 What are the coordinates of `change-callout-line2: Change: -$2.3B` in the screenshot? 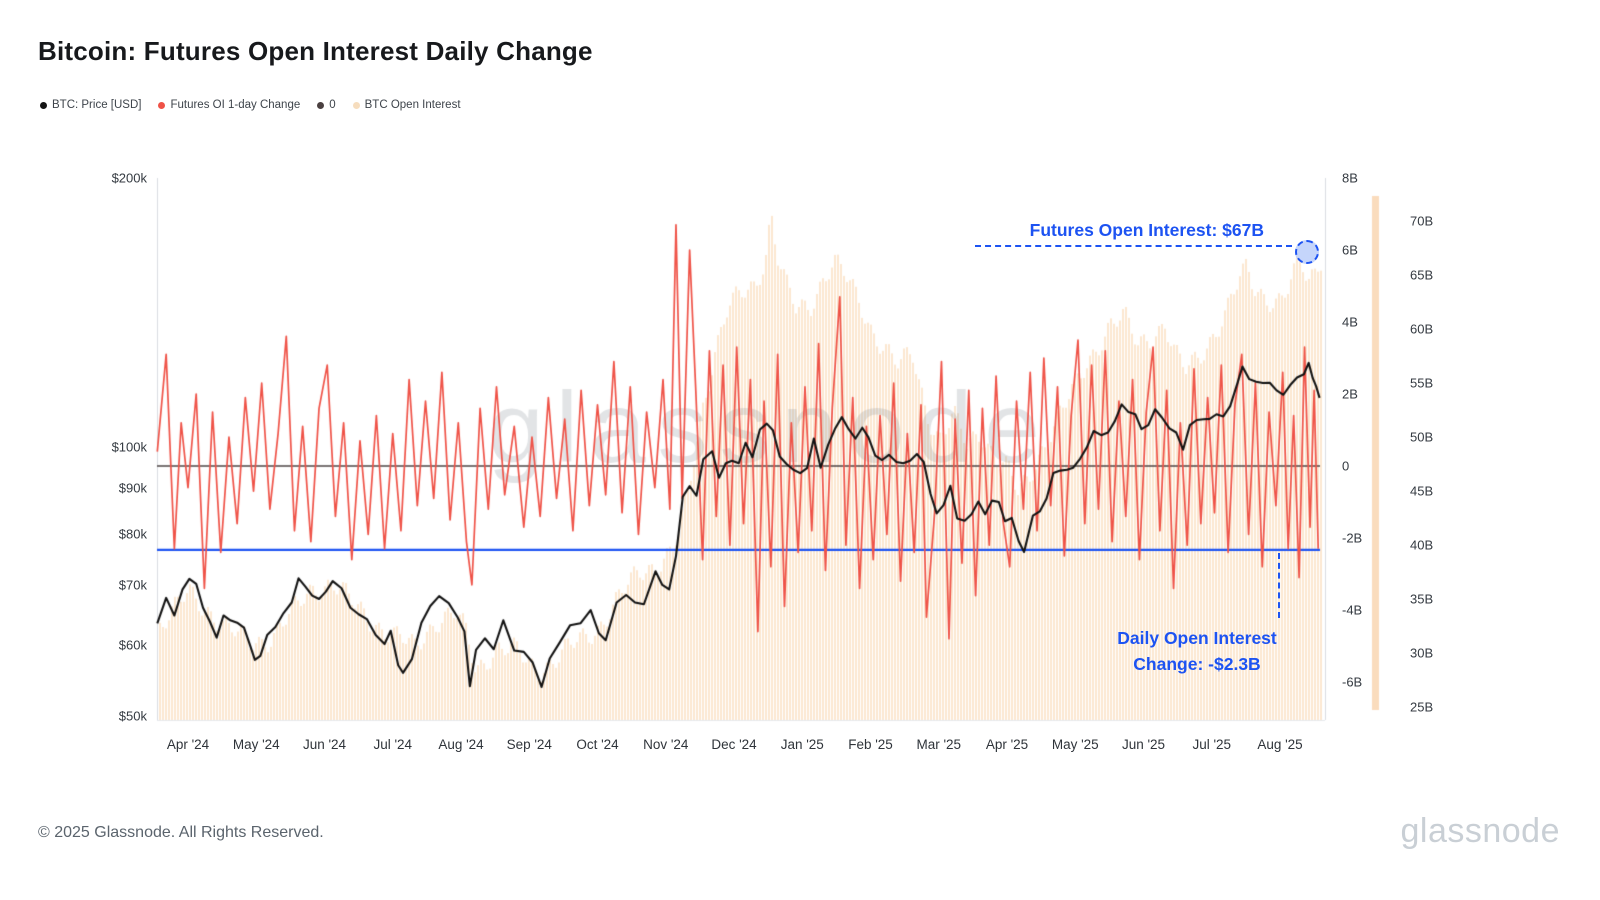 It's located at (1197, 664).